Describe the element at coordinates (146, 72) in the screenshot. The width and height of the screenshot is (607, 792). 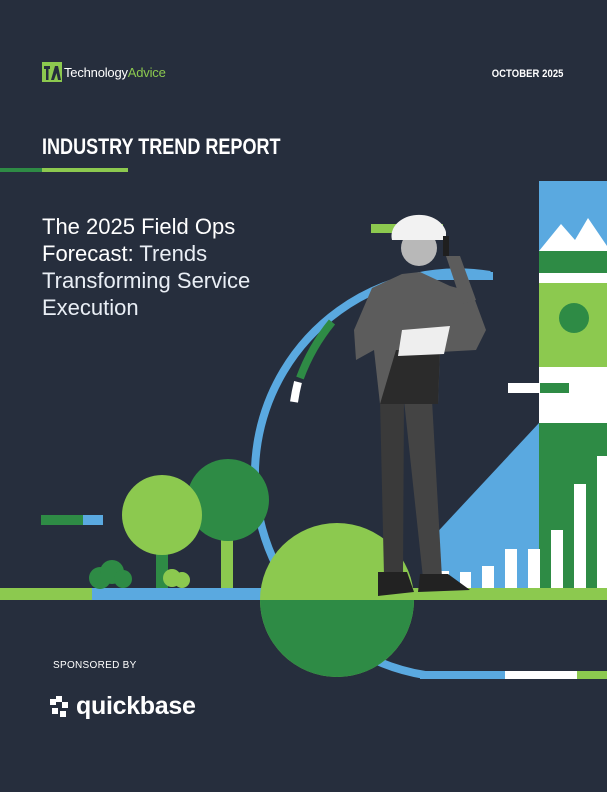
I see `logo-text-advice: Advice` at that location.